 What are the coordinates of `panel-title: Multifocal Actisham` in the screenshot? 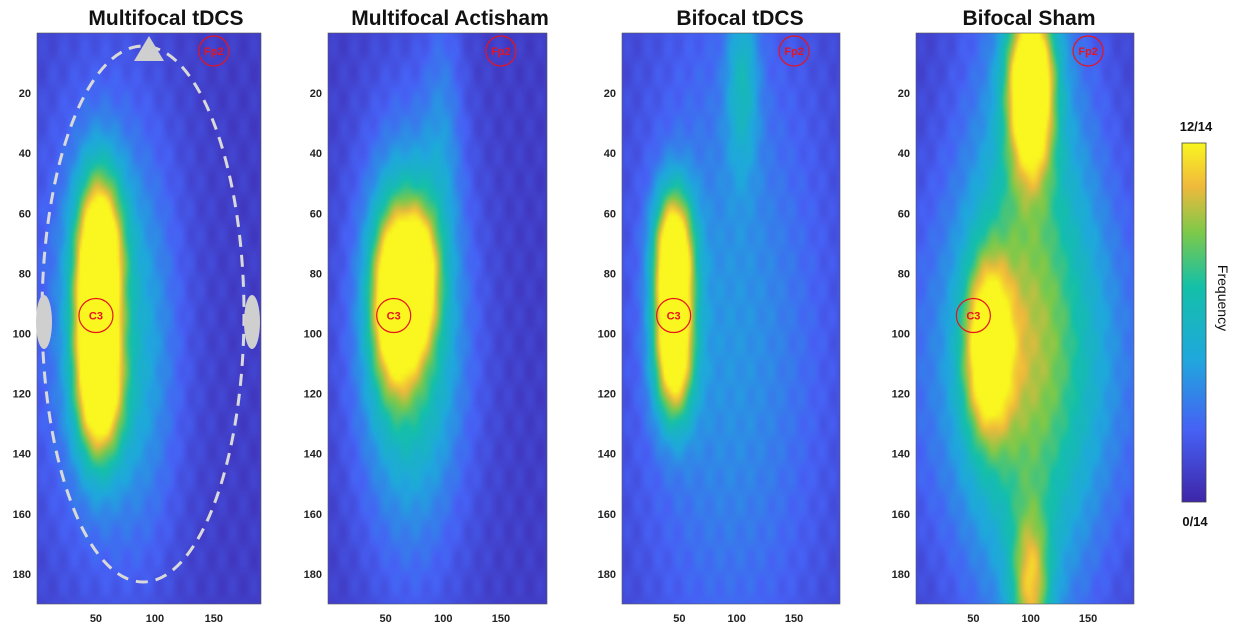 It's located at (450, 18).